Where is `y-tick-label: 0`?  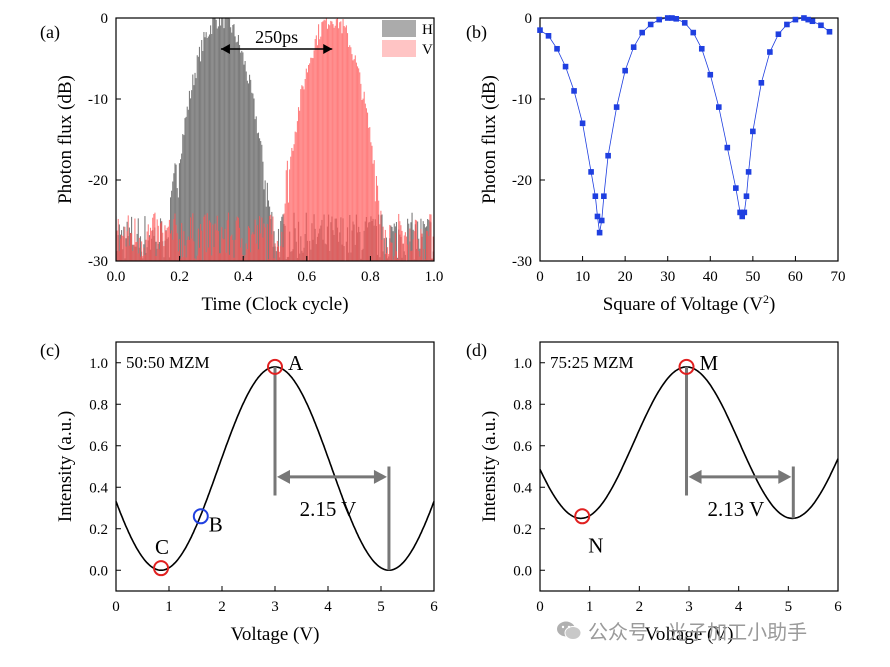 y-tick-label: 0 is located at coordinates (105, 19).